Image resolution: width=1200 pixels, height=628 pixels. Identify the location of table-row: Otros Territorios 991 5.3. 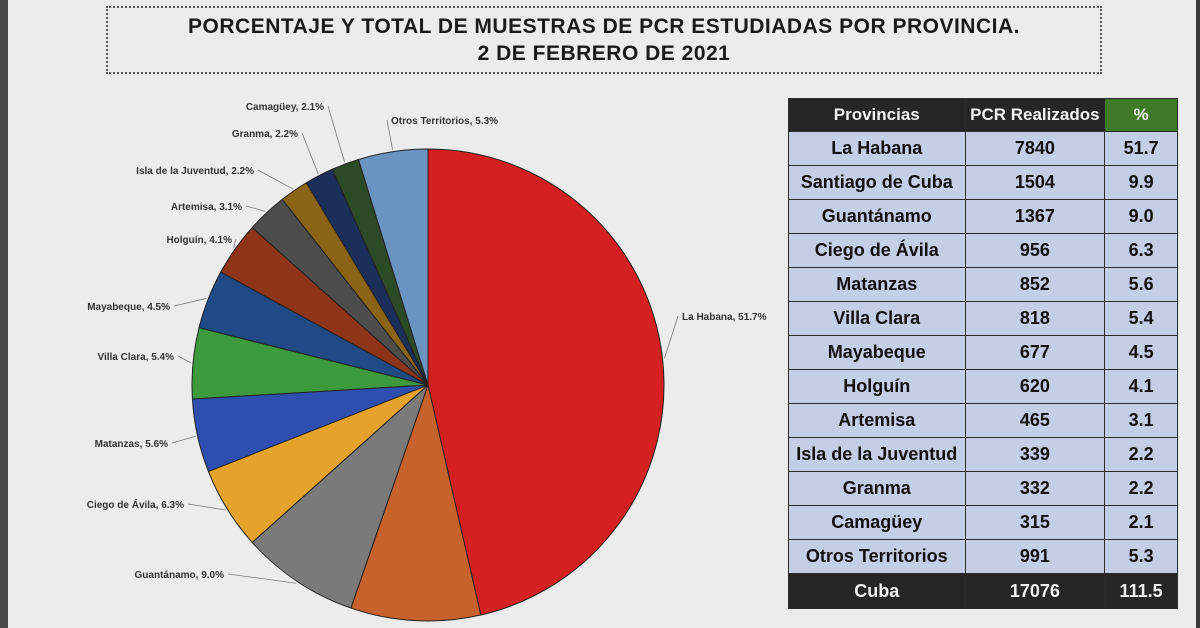
(983, 556).